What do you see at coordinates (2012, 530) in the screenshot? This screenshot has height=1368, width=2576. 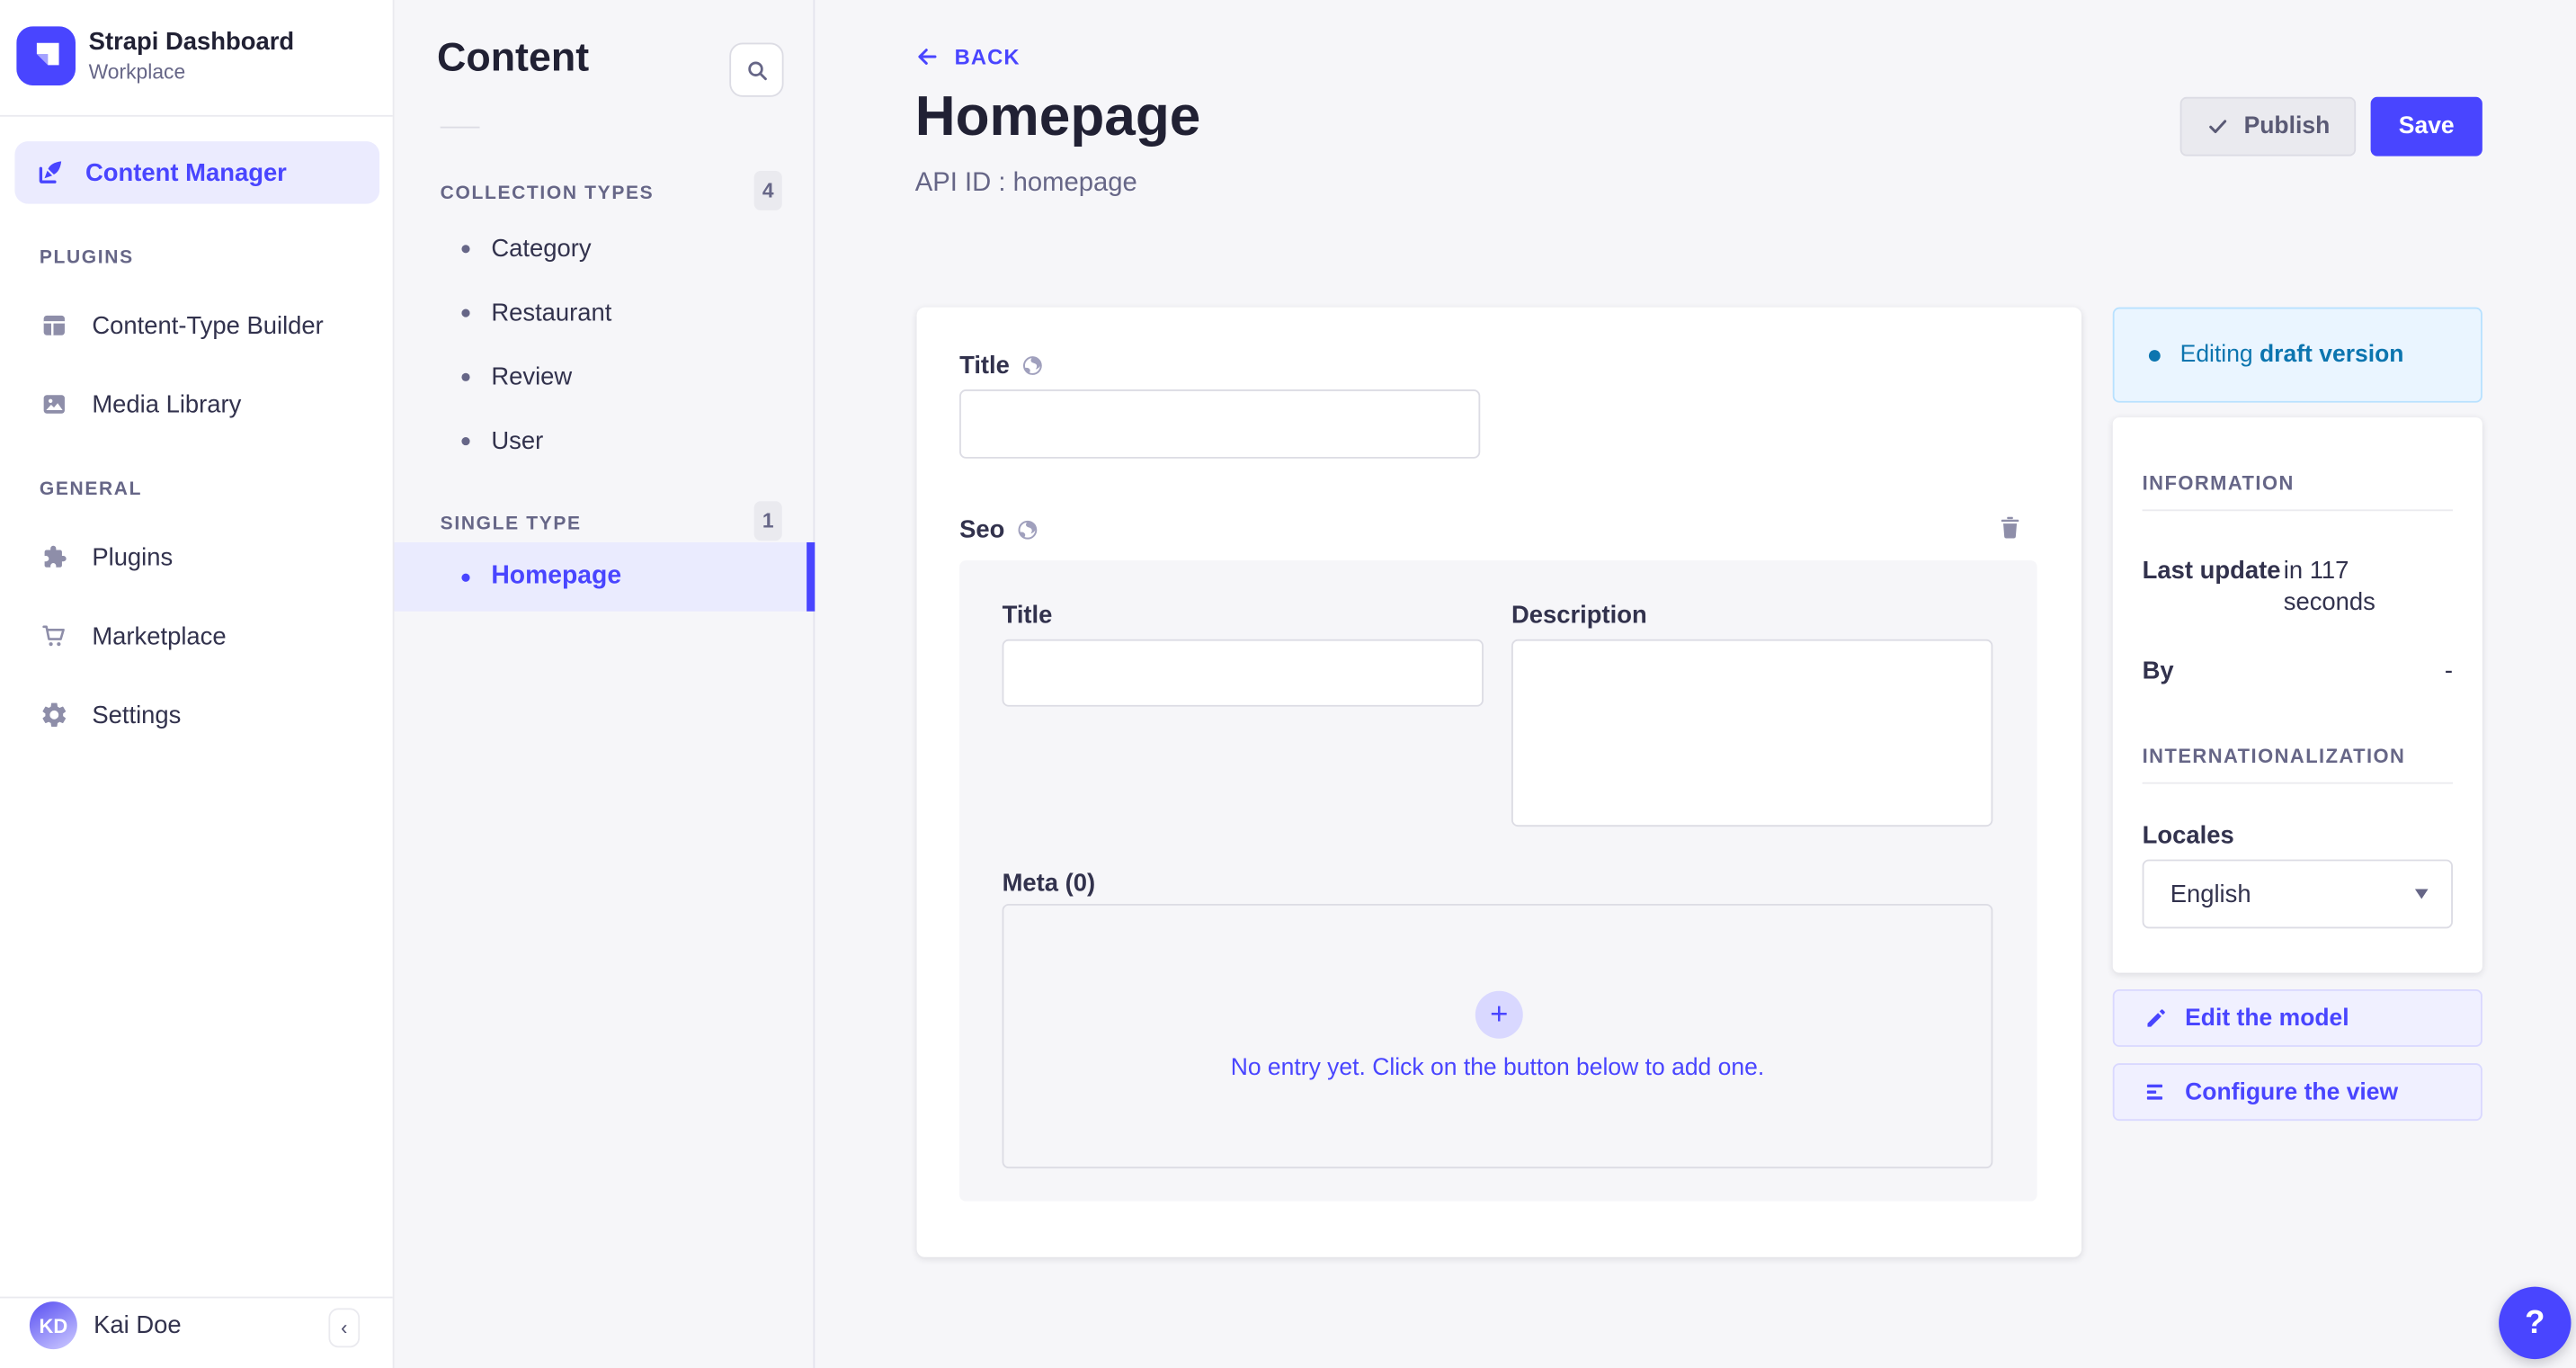 I see `delete-seo-button` at bounding box center [2012, 530].